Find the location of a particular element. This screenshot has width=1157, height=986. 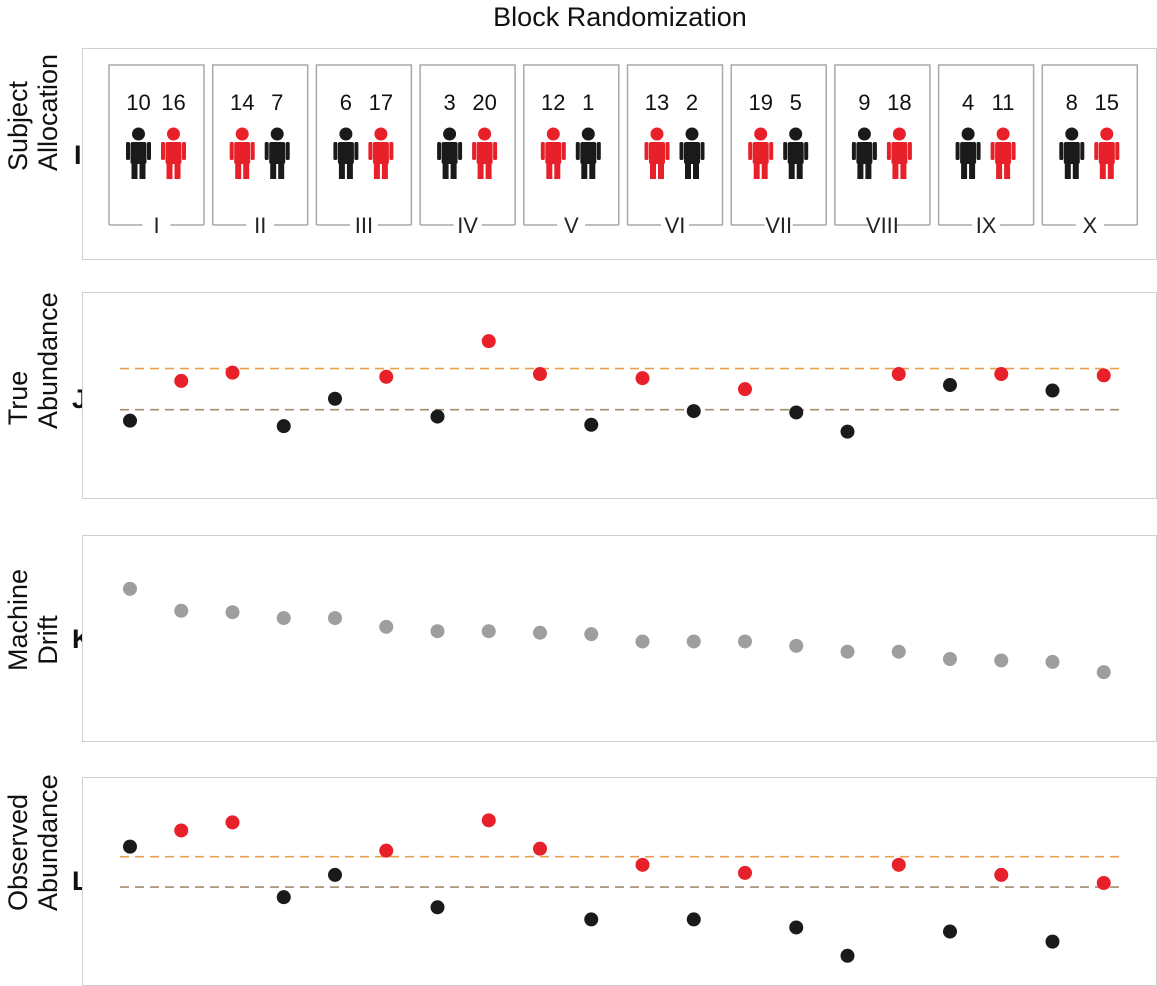

scatter-panel-j is located at coordinates (621, 386).